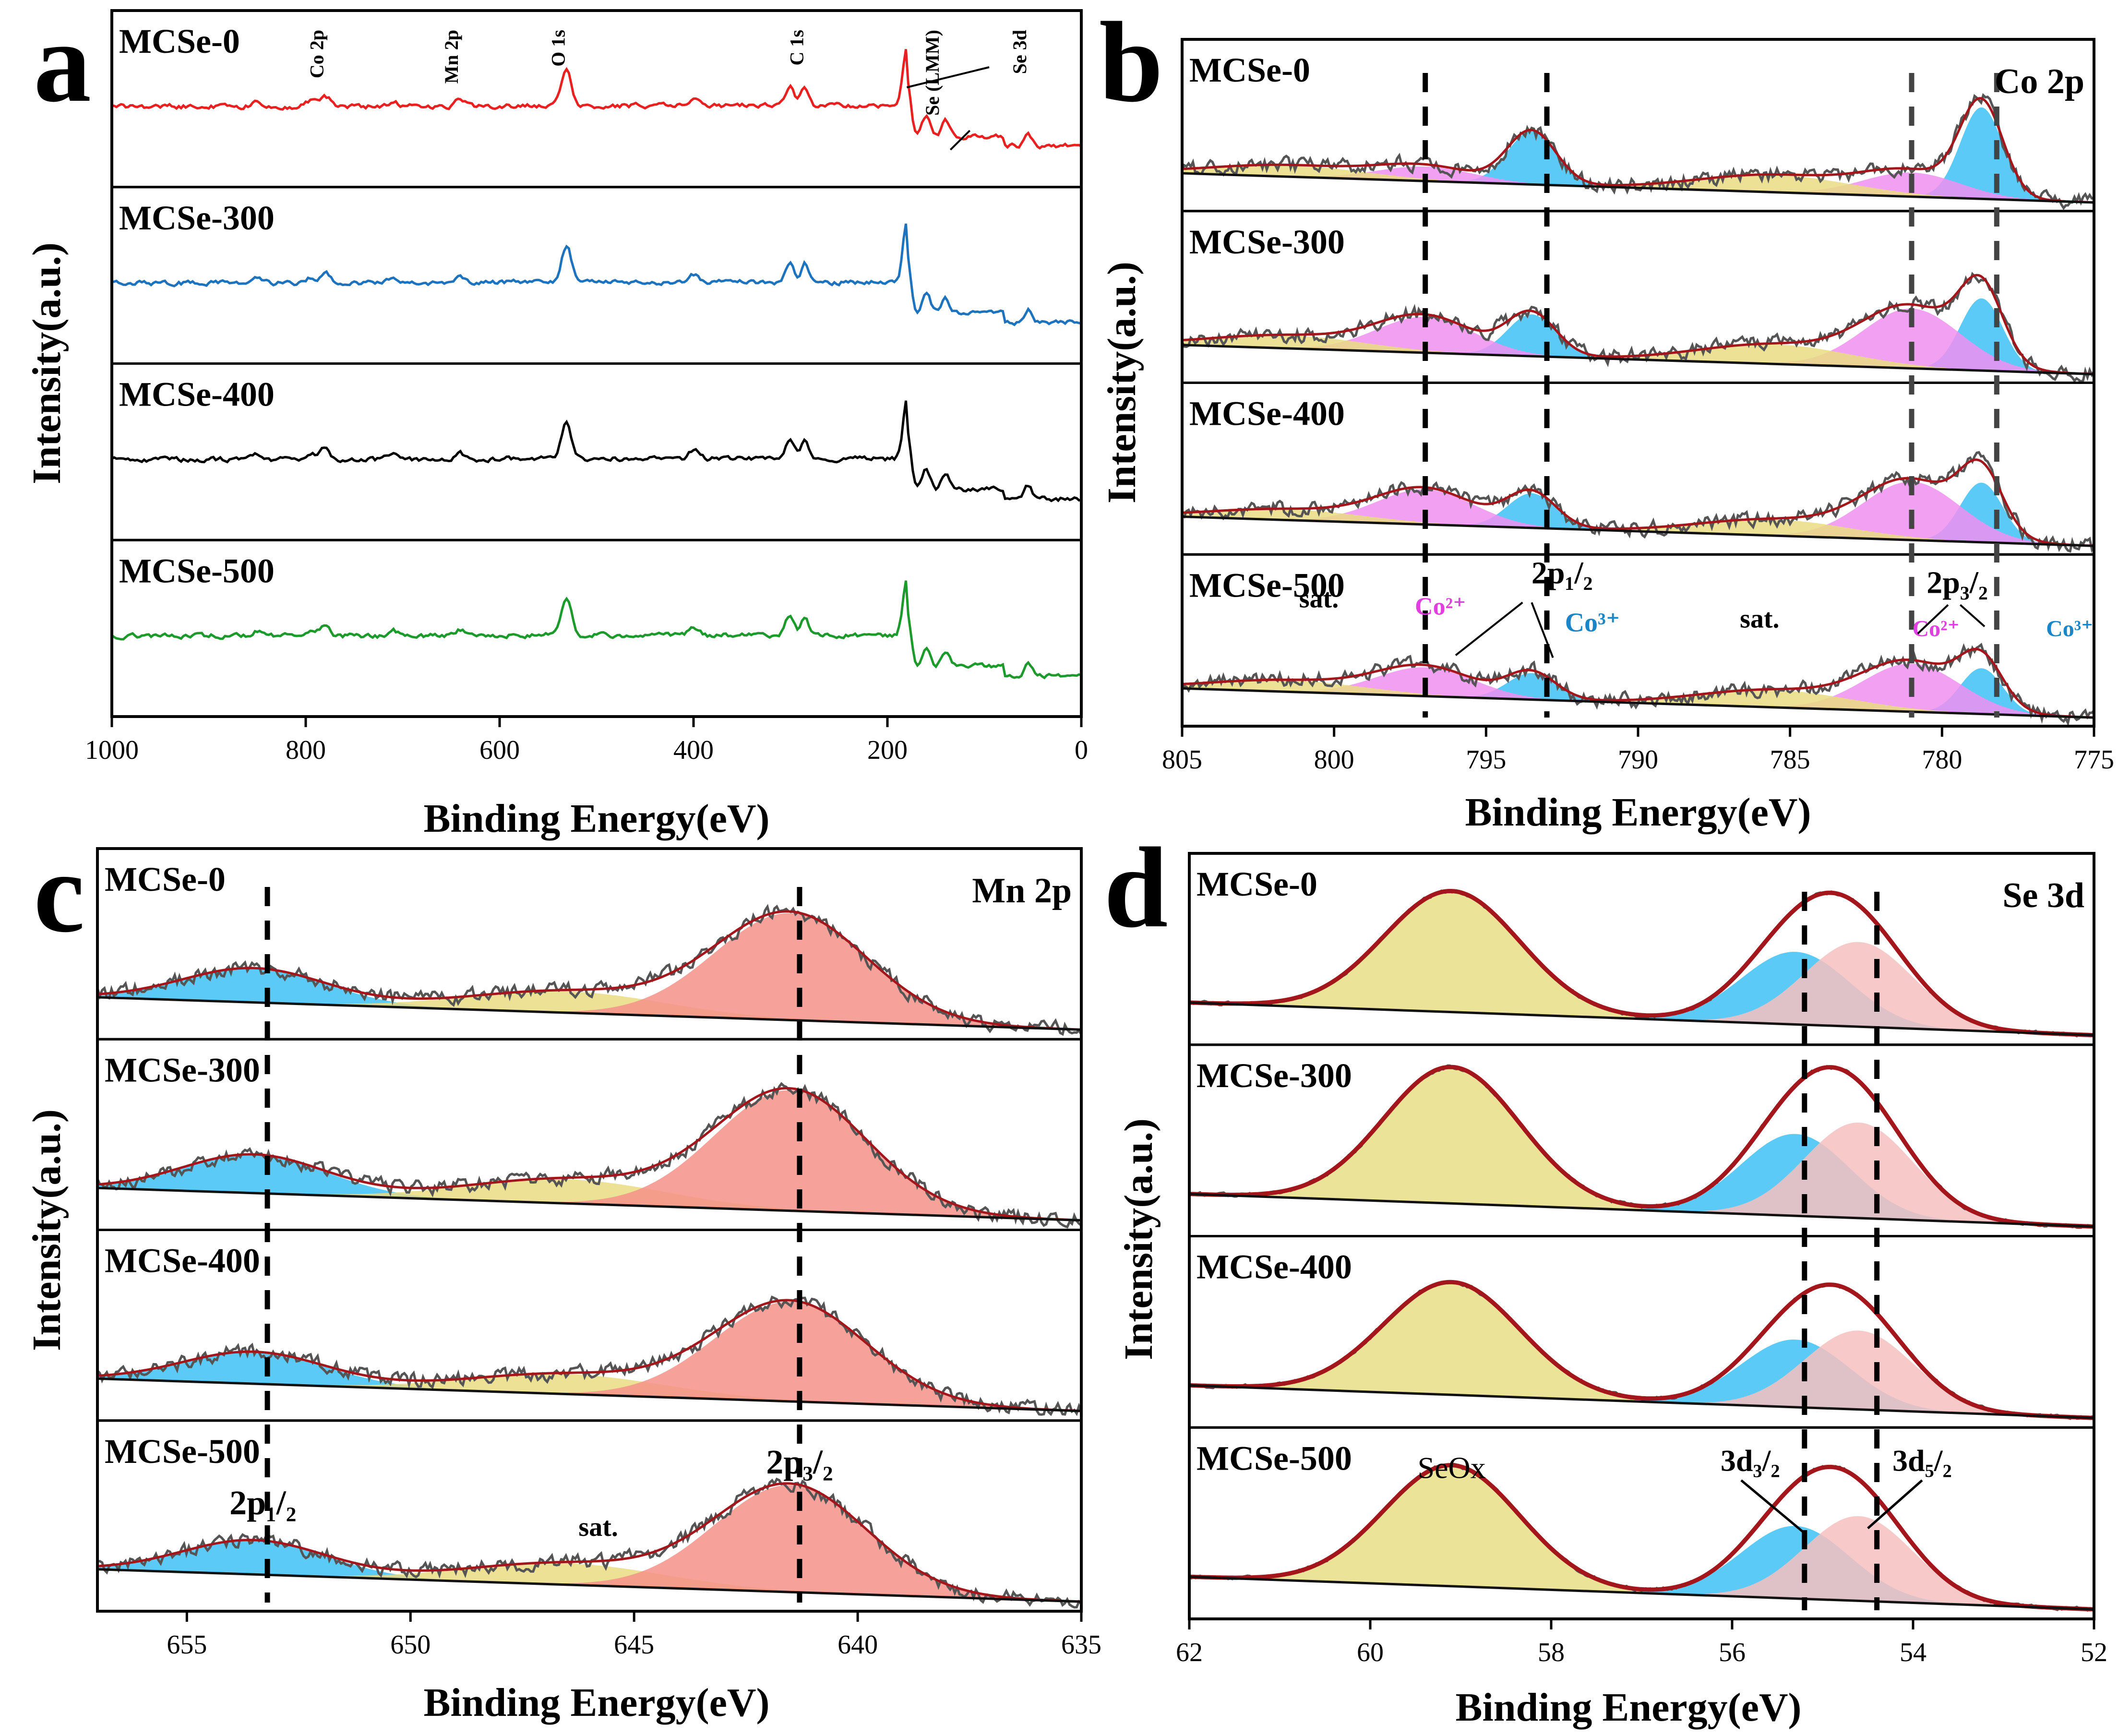 Image resolution: width=2118 pixels, height=1736 pixels. I want to click on subplot-a-3: MCSe-500, so click(596, 628).